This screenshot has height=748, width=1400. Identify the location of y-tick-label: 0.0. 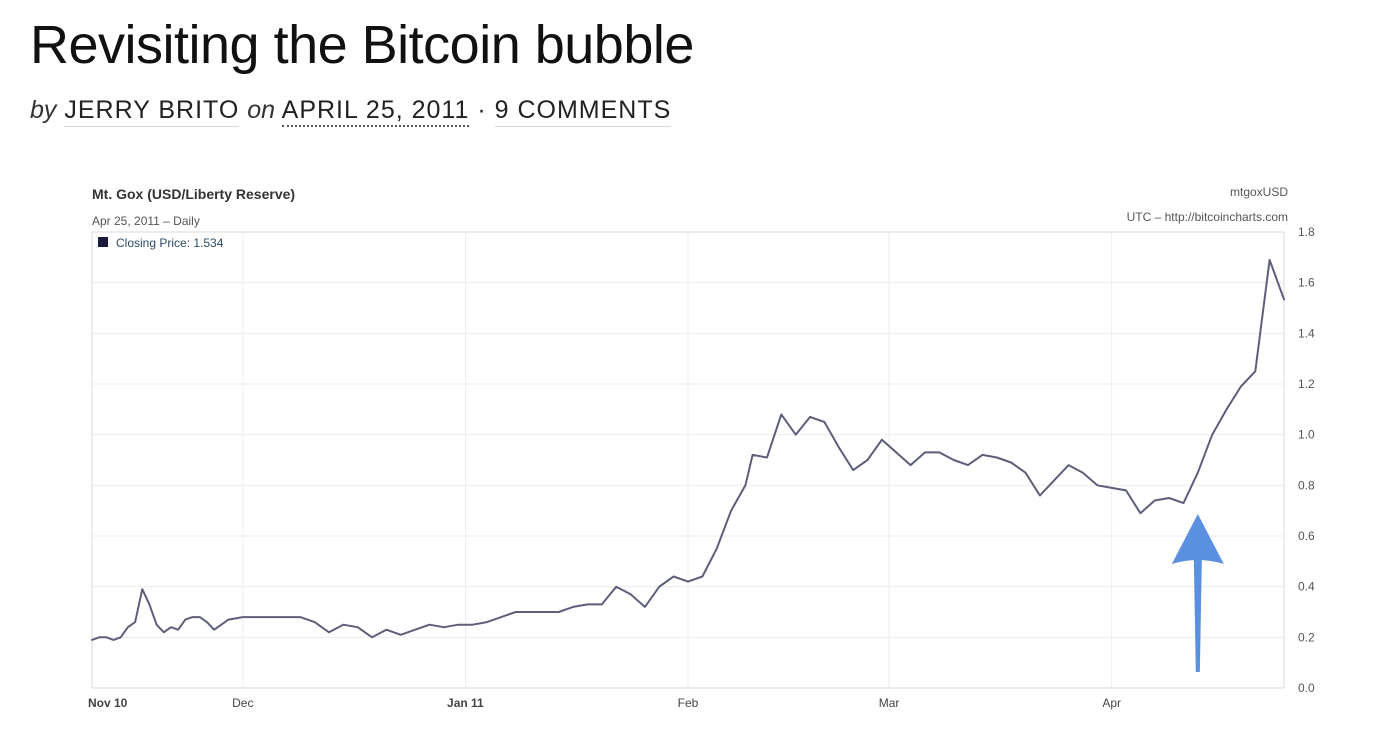
(1306, 688).